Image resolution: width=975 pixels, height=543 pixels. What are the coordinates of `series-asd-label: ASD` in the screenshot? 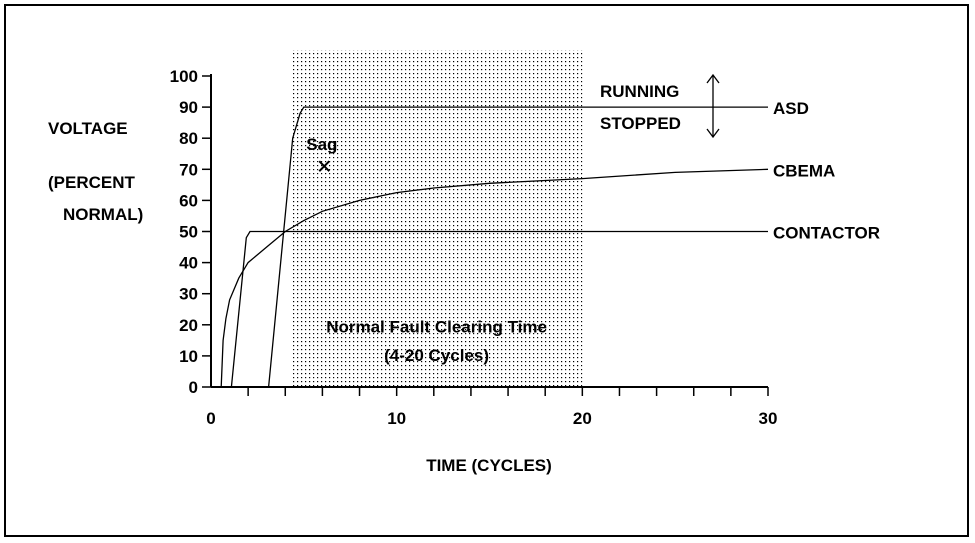 It's located at (791, 108).